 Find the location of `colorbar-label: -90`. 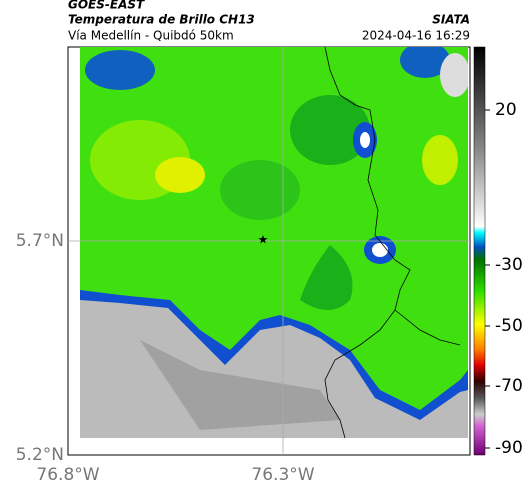

colorbar-label: -90 is located at coordinates (509, 448).